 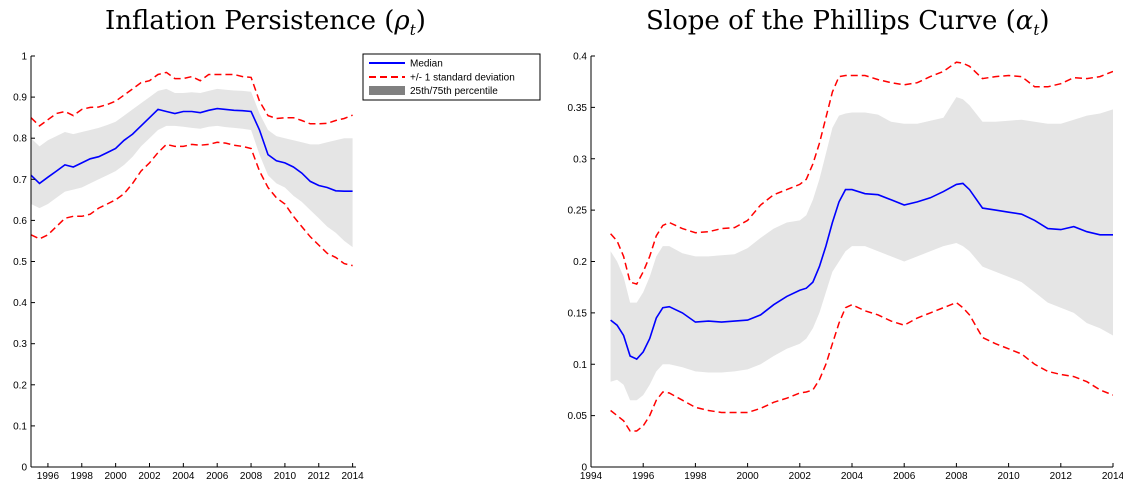 What do you see at coordinates (1112, 476) in the screenshot?
I see `right-x-tick-label: 2014` at bounding box center [1112, 476].